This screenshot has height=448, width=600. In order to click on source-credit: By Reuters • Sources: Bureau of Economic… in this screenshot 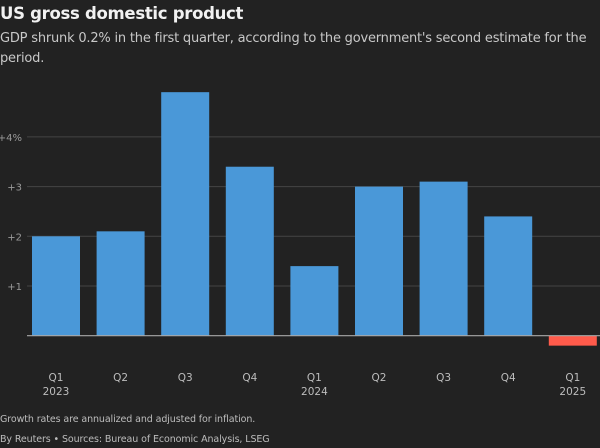, I will do `click(135, 439)`.